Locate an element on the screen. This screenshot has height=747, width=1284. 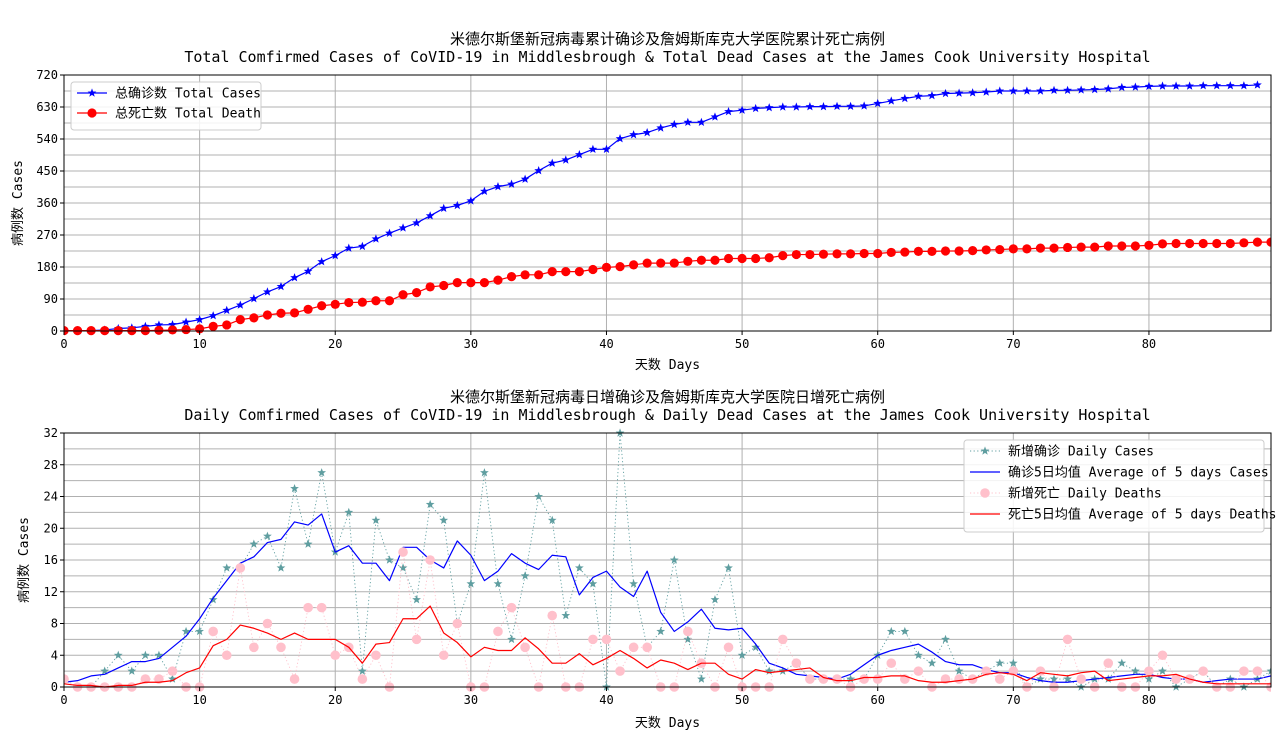
y-tick-label: 20 is located at coordinates (51, 528).